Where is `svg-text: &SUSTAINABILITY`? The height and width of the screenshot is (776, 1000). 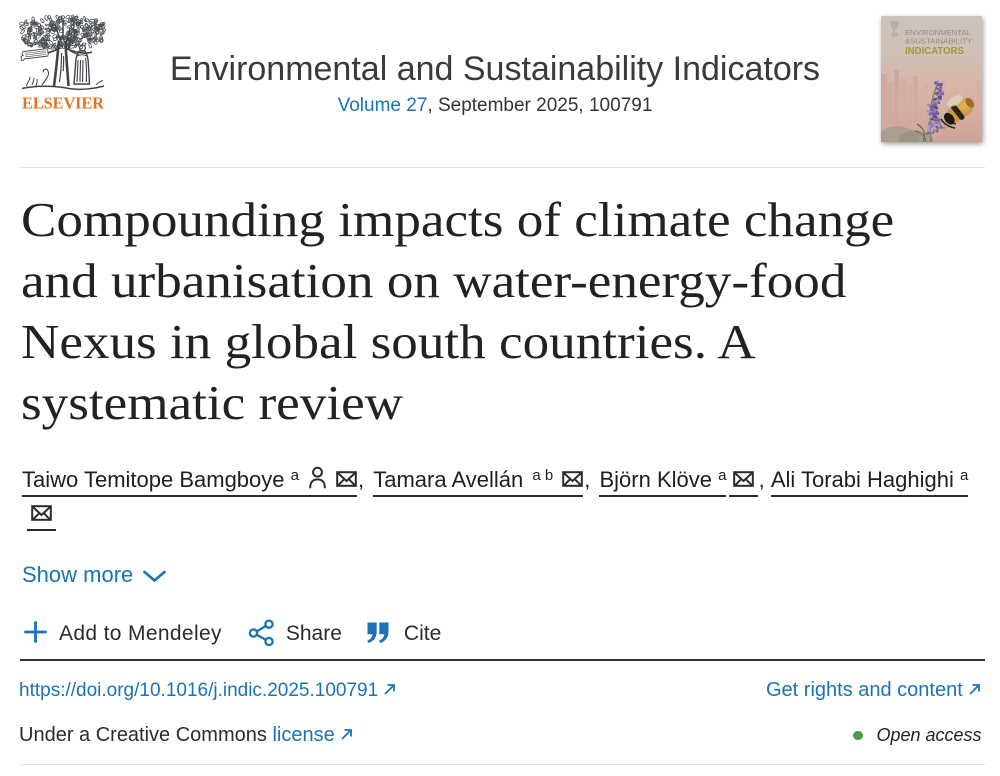
svg-text: &SUSTAINABILITY is located at coordinates (938, 41).